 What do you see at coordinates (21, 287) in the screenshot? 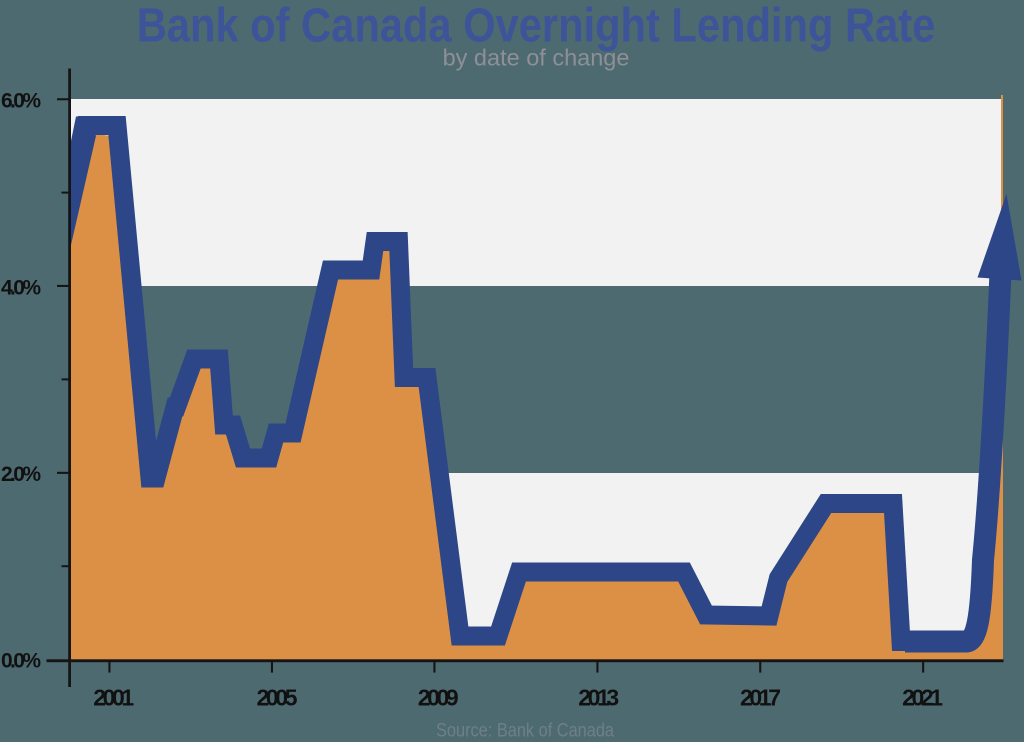
I see `svg-text: 4.0%` at bounding box center [21, 287].